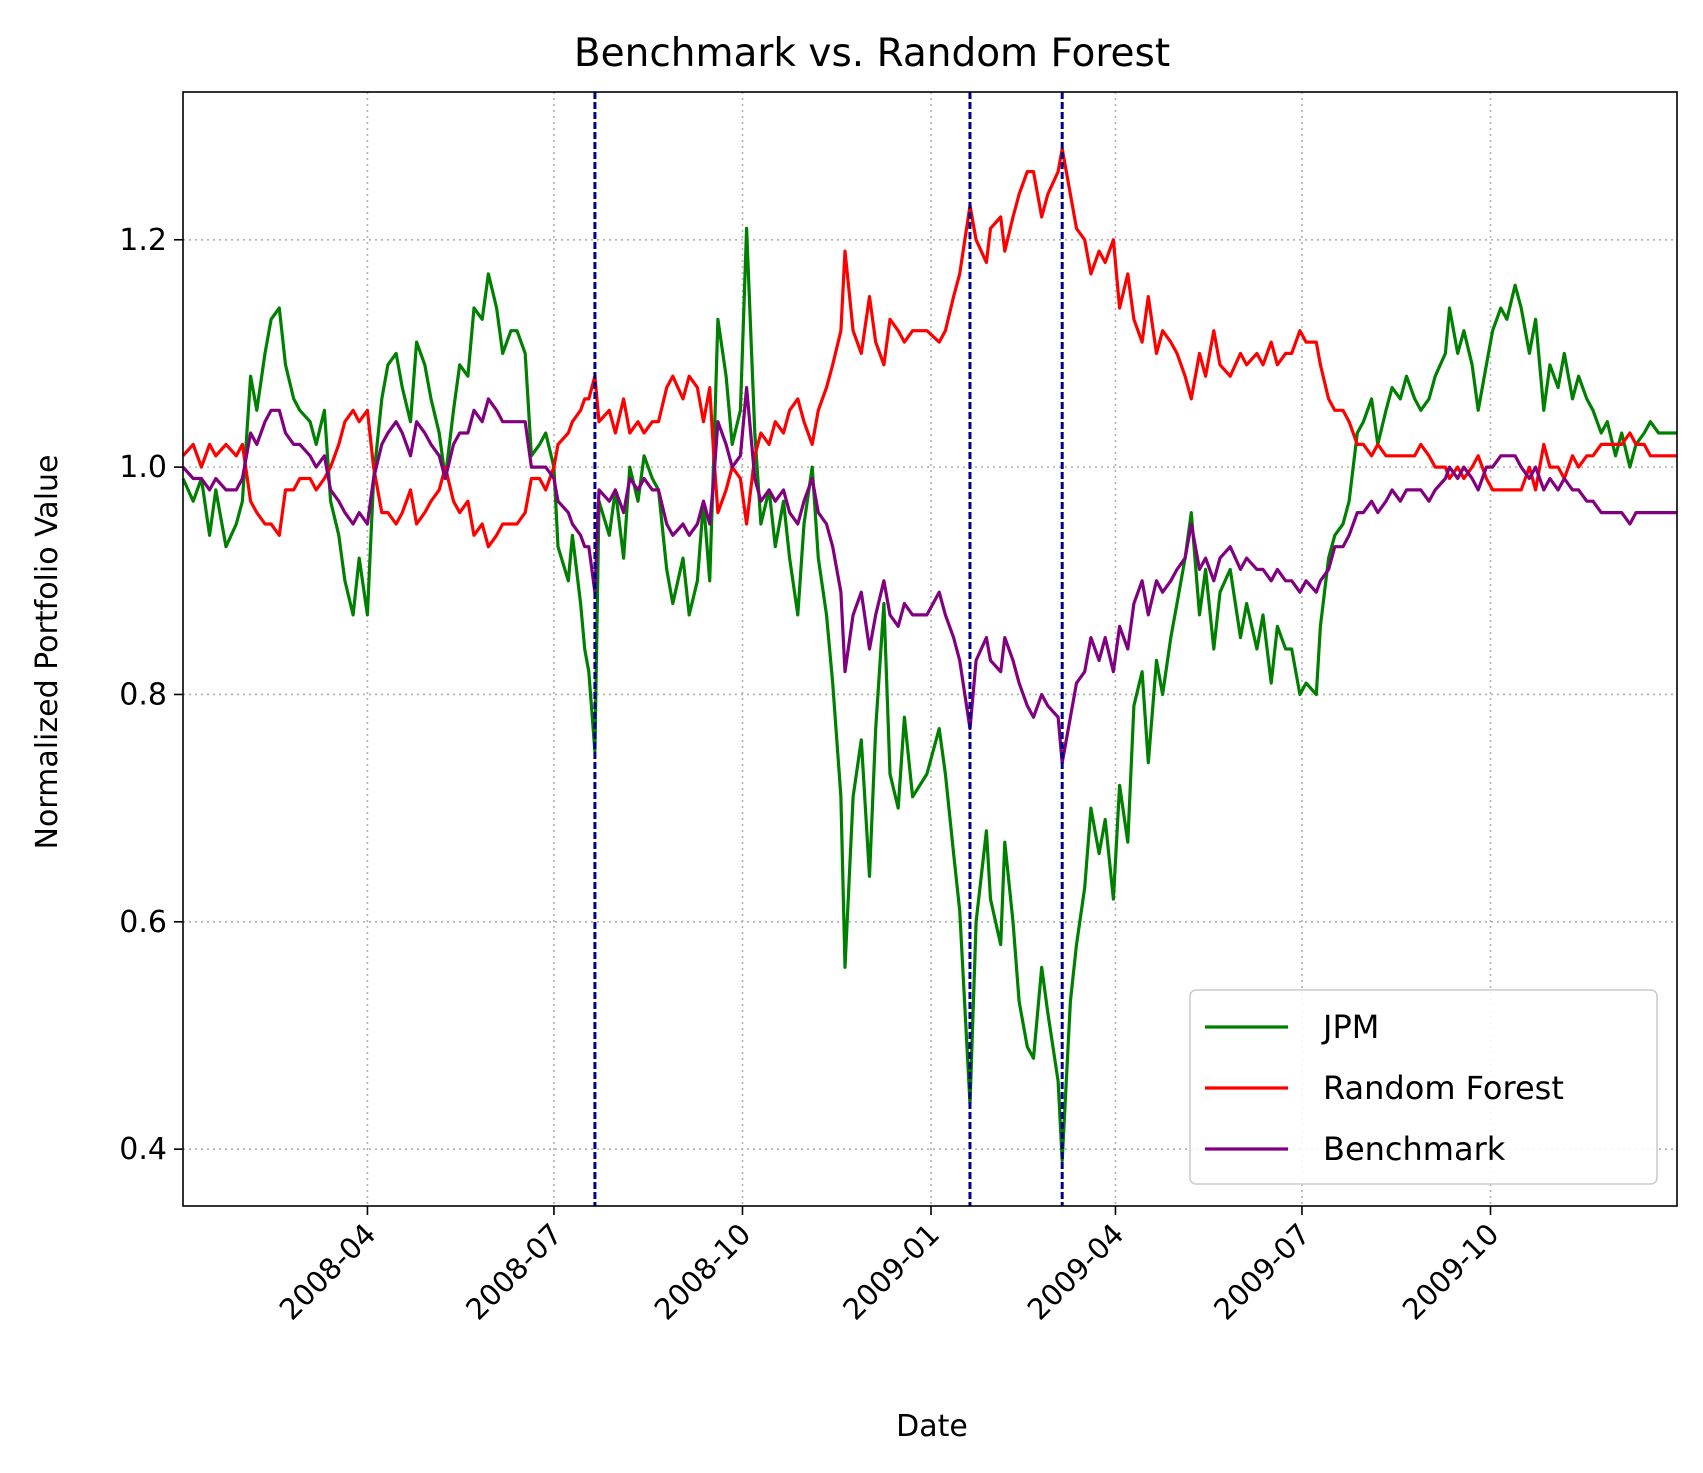 The width and height of the screenshot is (1703, 1473). What do you see at coordinates (47, 652) in the screenshot?
I see `y-axis-label: Normalized Portfolio Value` at bounding box center [47, 652].